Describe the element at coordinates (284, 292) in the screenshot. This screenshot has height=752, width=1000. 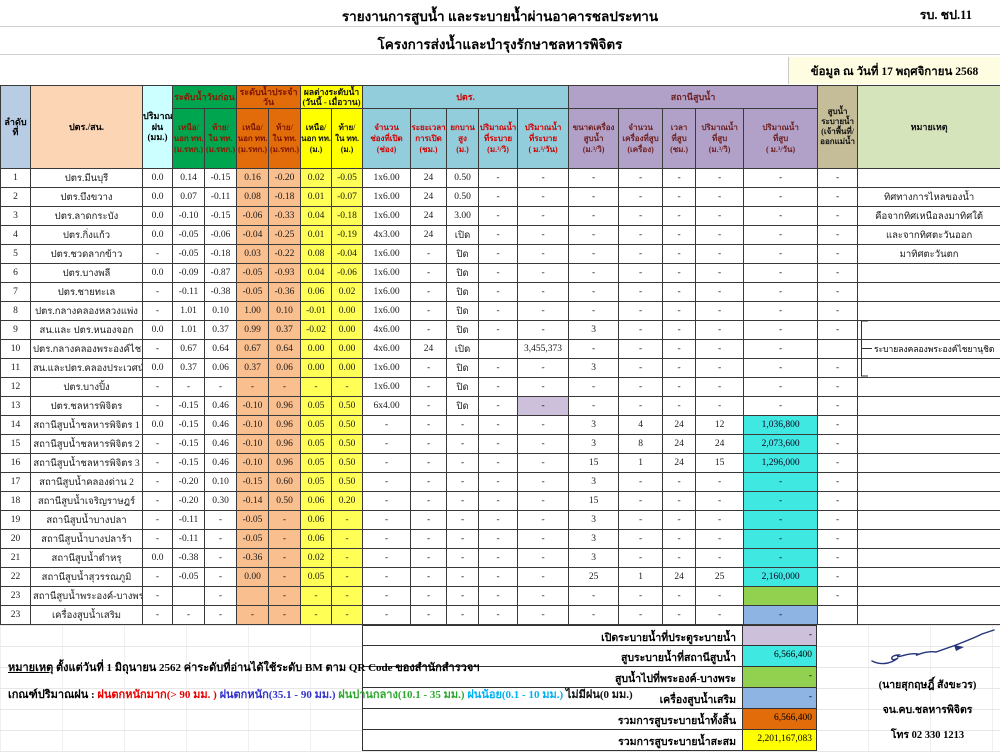
I see `cell: -0.36` at that location.